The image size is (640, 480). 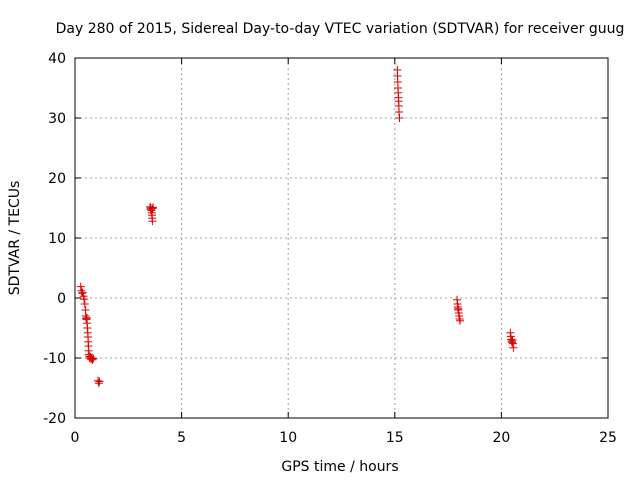 What do you see at coordinates (57, 239) in the screenshot?
I see `y-tick-label: 10` at bounding box center [57, 239].